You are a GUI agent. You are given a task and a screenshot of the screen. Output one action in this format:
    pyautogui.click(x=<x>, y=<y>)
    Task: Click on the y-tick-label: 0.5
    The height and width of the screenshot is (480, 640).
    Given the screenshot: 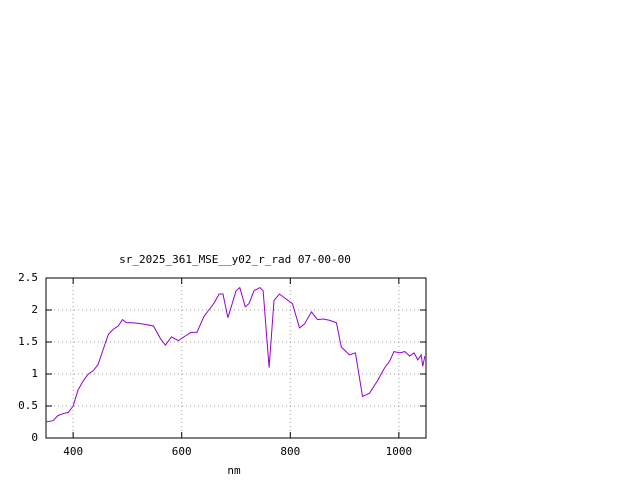 What is the action you would take?
    pyautogui.click(x=28, y=405)
    